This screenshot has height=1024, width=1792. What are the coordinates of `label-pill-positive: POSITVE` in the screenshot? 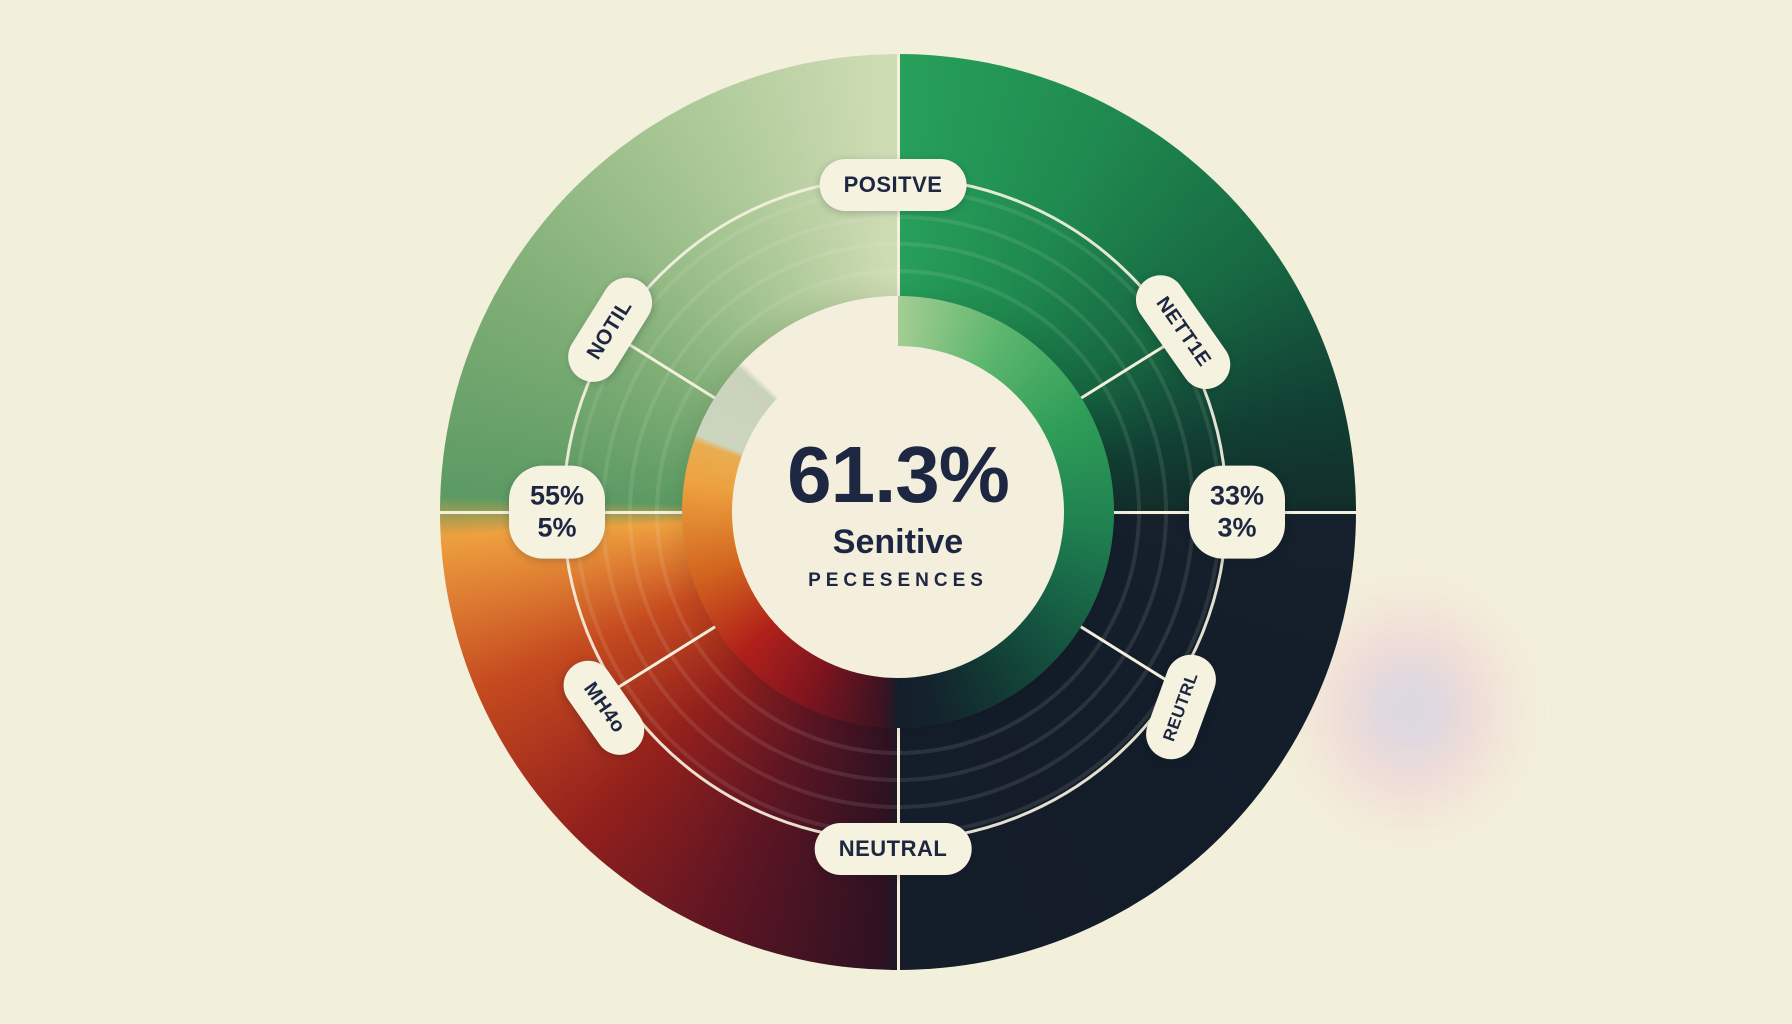 It's located at (893, 185).